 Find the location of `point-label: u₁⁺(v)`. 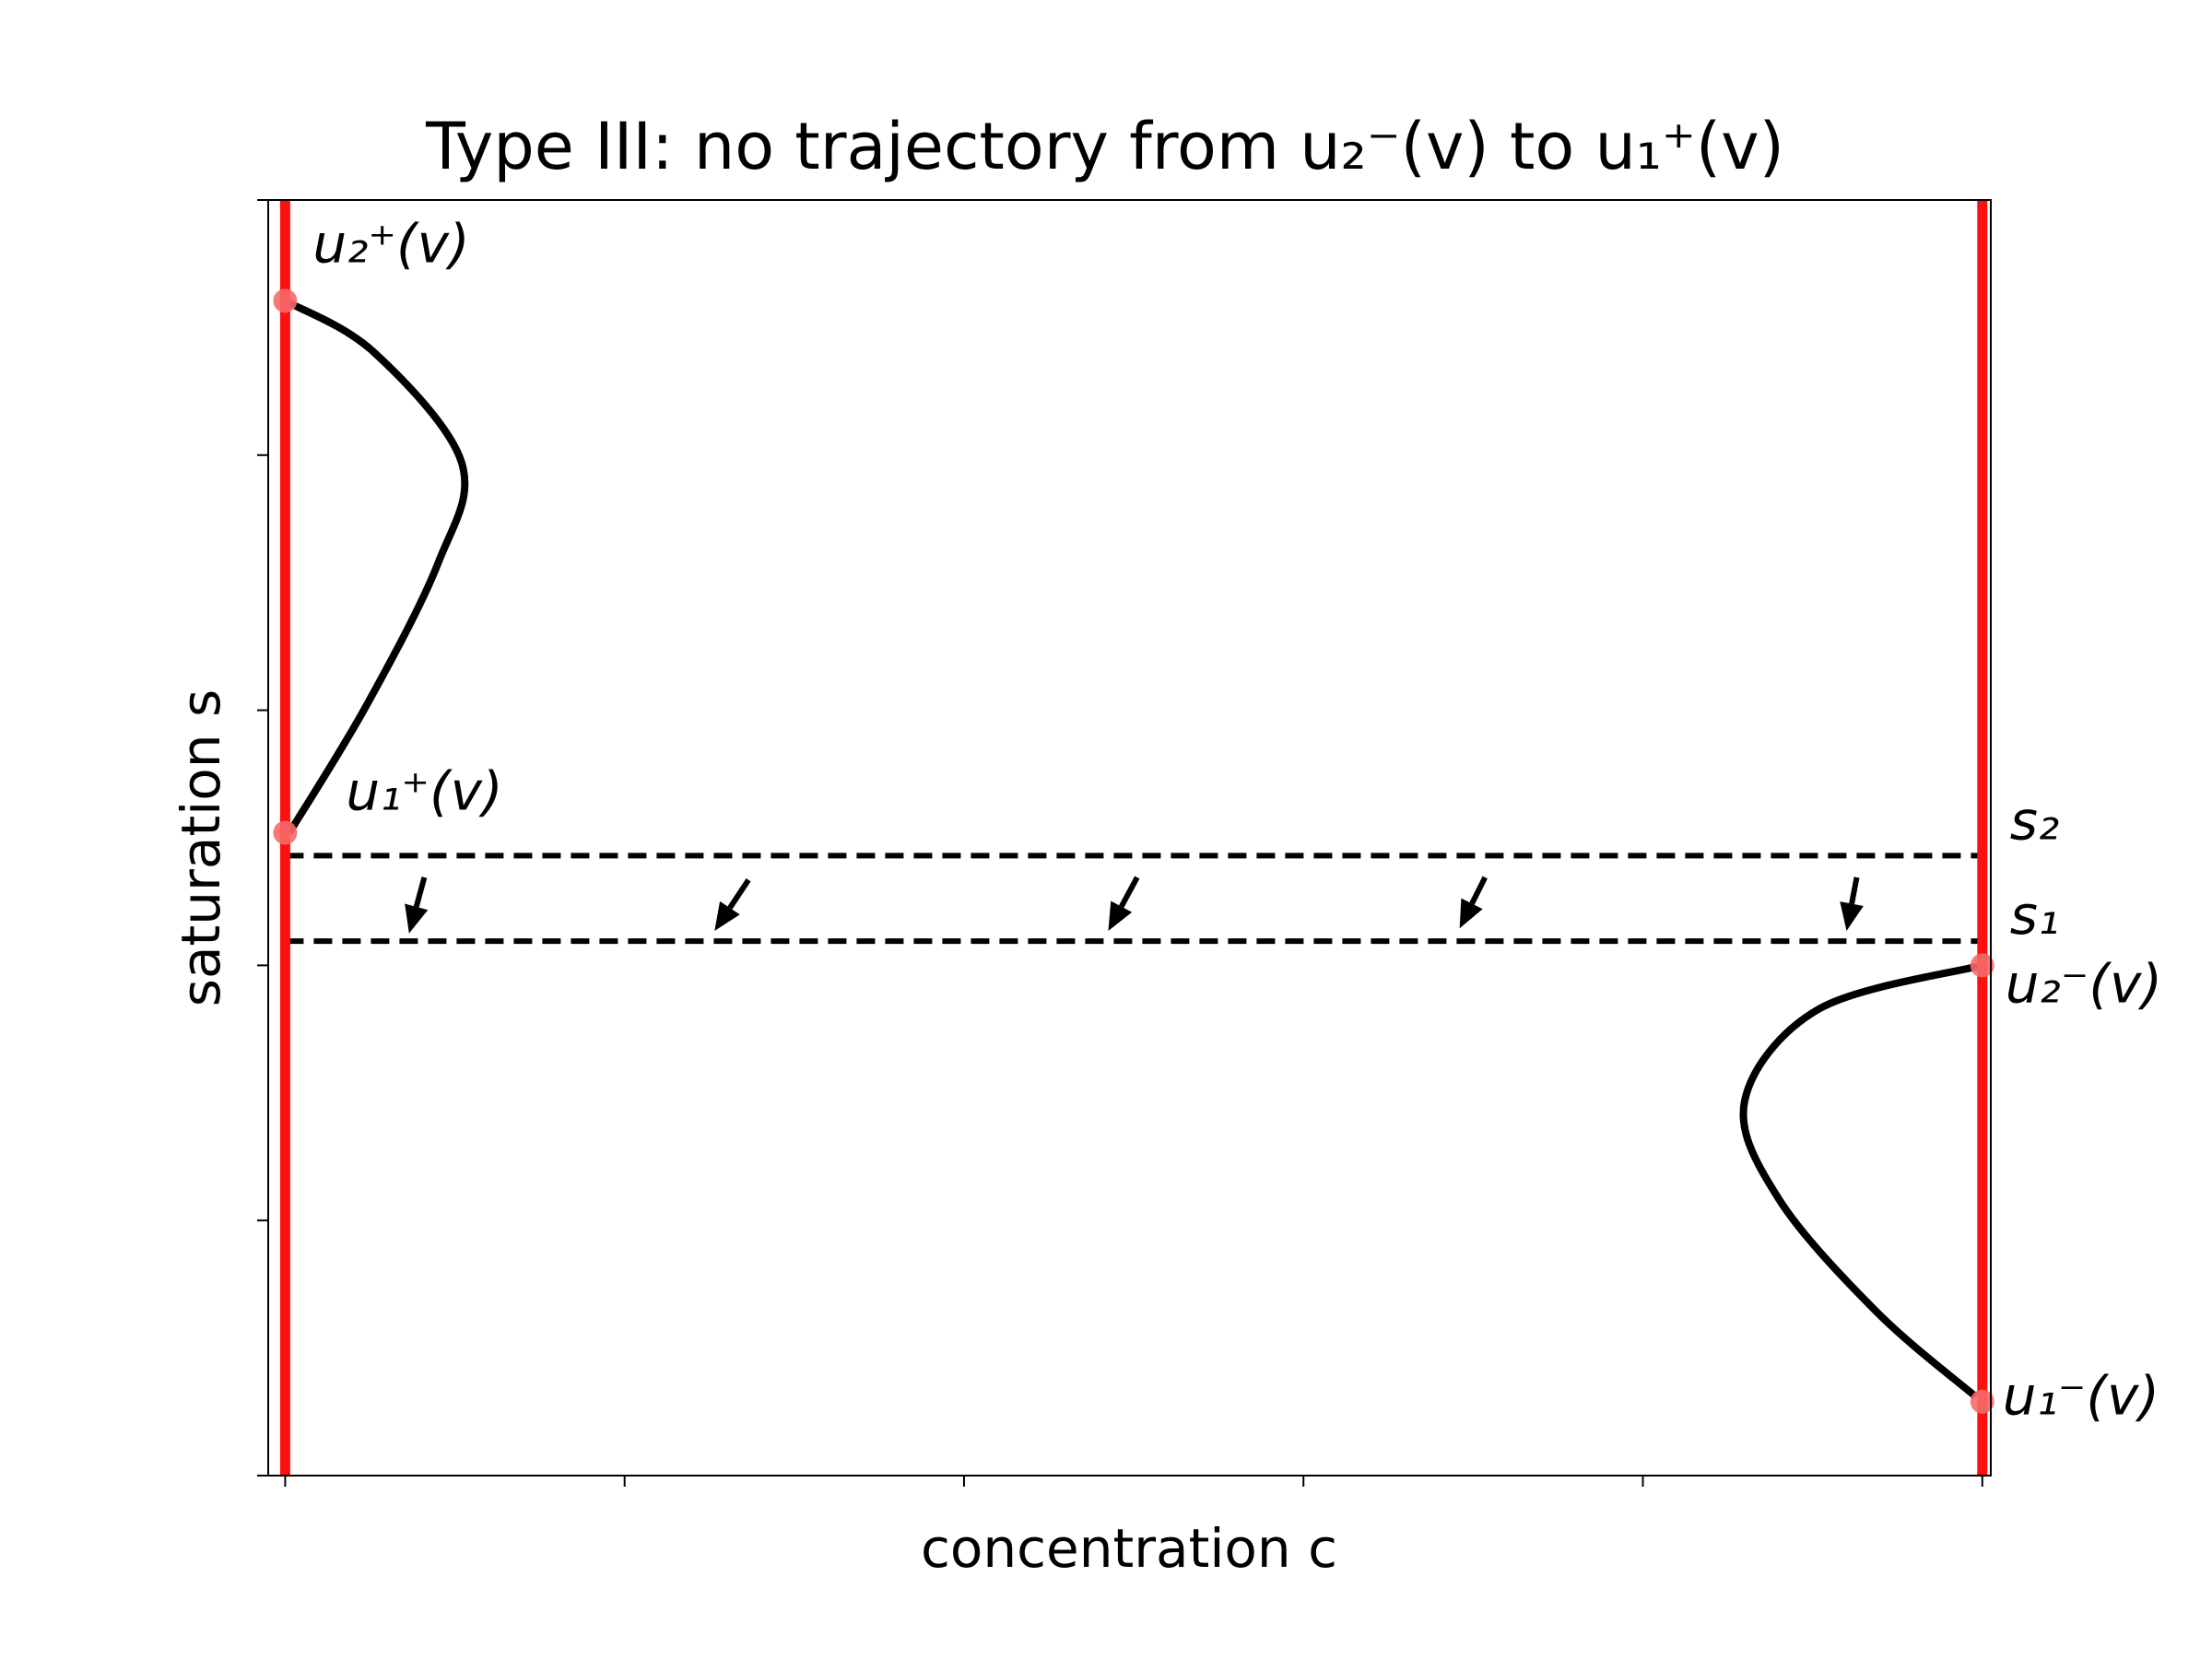

point-label: u₁⁺(v) is located at coordinates (424, 790).